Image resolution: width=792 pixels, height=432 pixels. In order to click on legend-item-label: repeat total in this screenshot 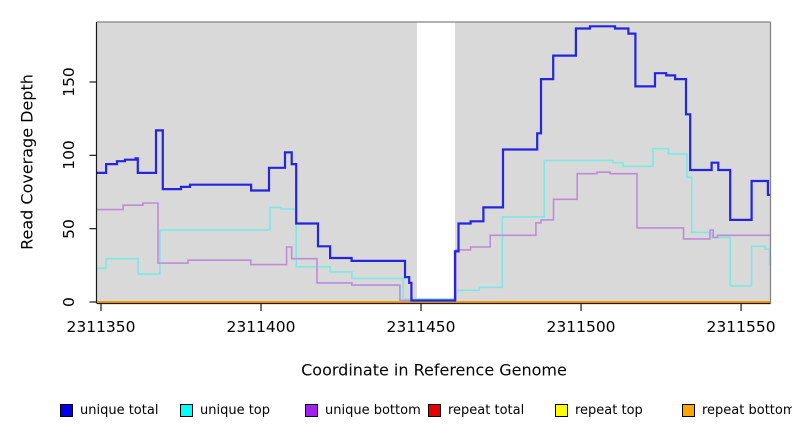, I will do `click(486, 410)`.